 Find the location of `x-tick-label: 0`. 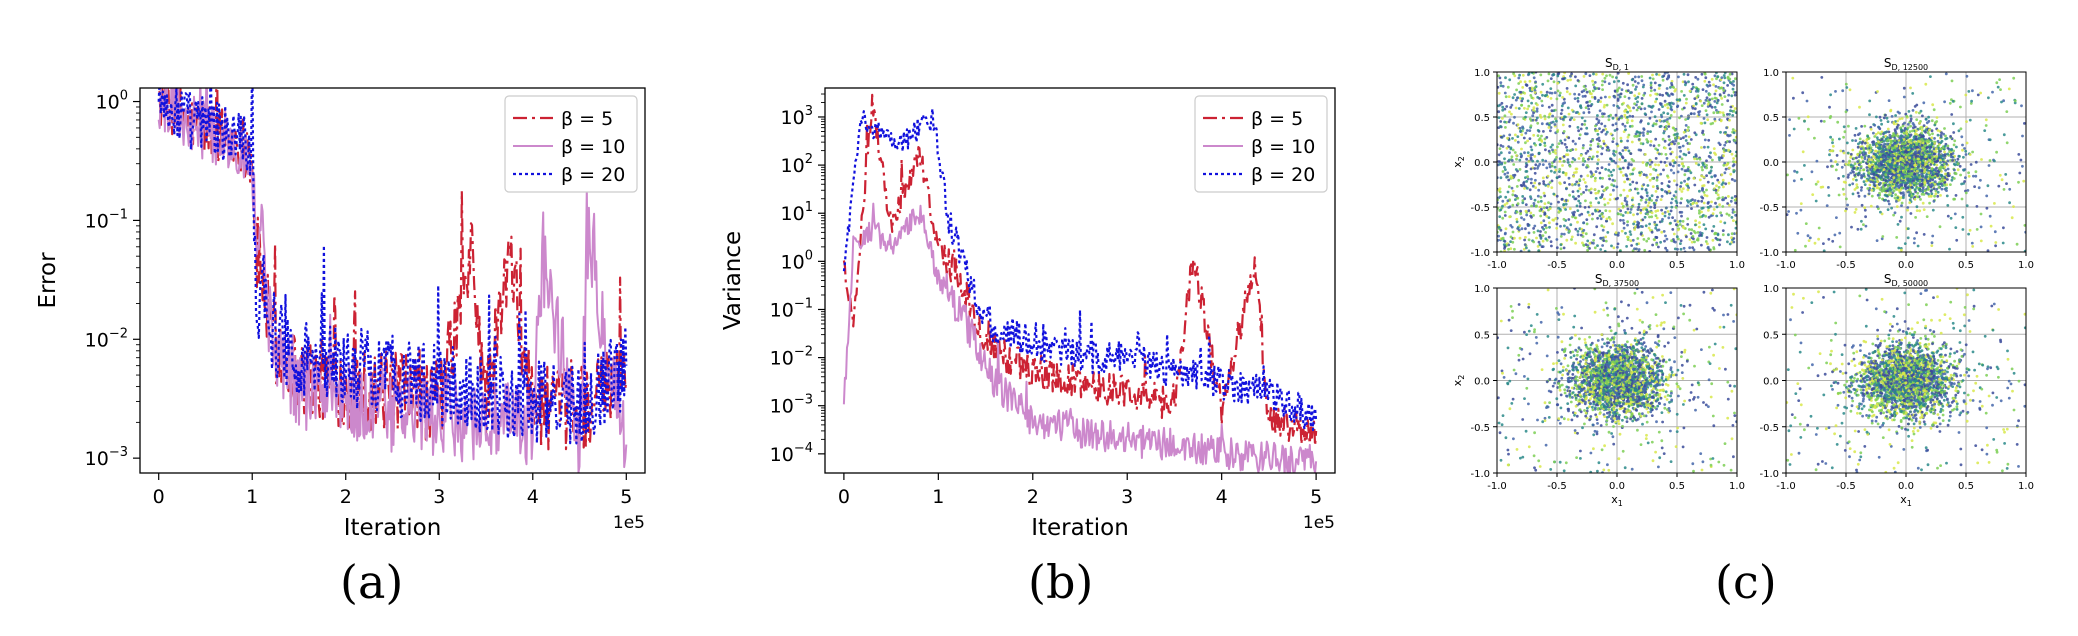

x-tick-label: 0 is located at coordinates (844, 497).